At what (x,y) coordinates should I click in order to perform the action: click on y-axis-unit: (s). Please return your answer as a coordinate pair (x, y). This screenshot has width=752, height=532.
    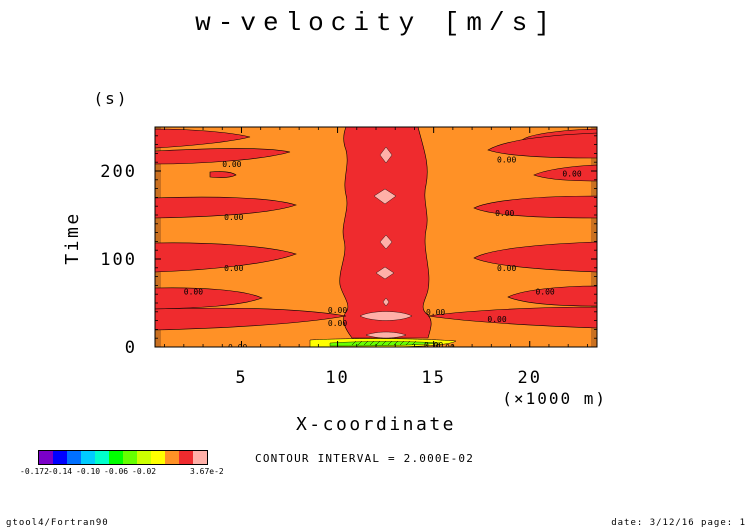
    Looking at the image, I should click on (111, 98).